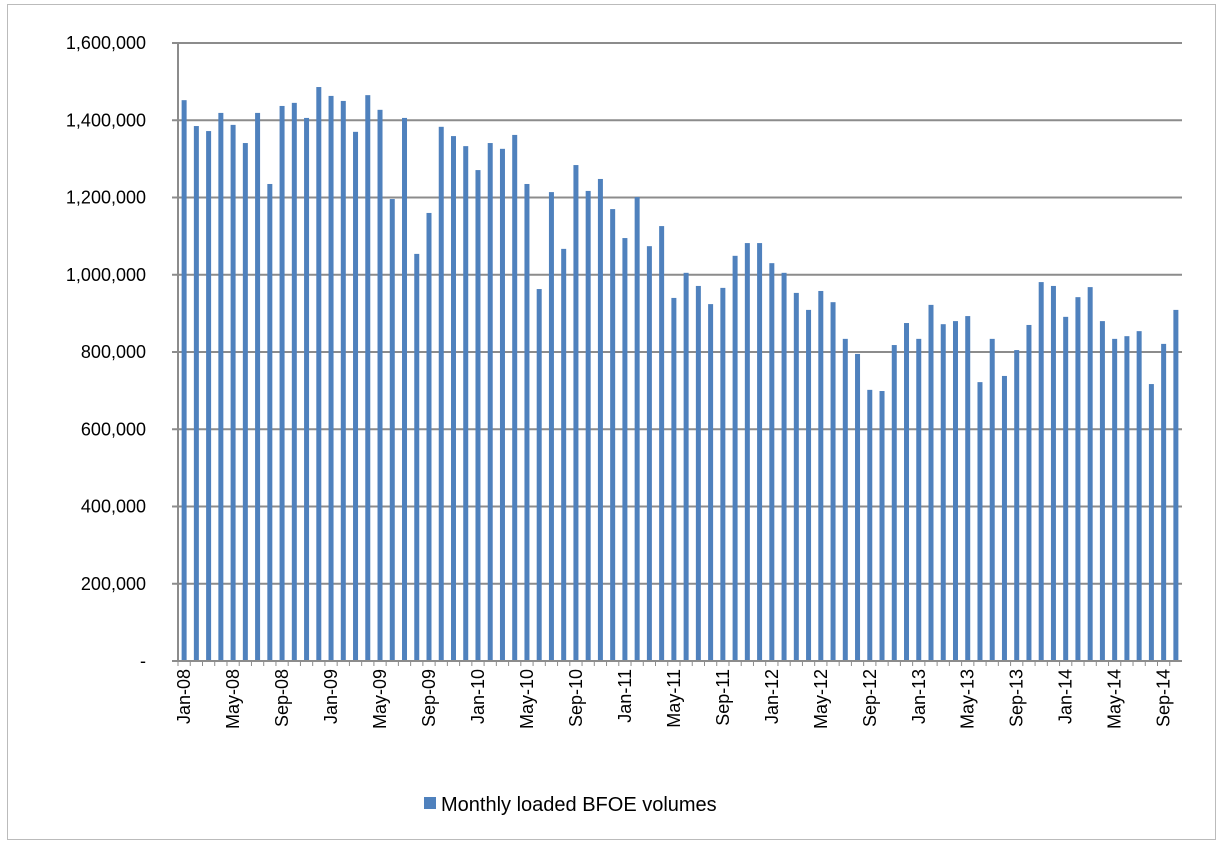  I want to click on x-tick-label: Jan-12, so click(772, 696).